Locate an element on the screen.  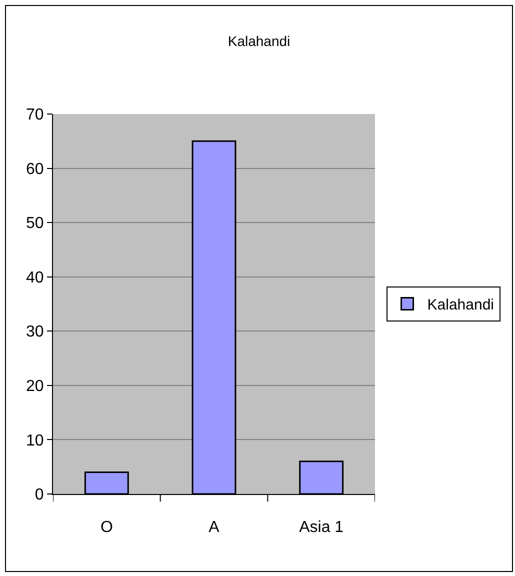
y-tick-label: 50 is located at coordinates (35, 223).